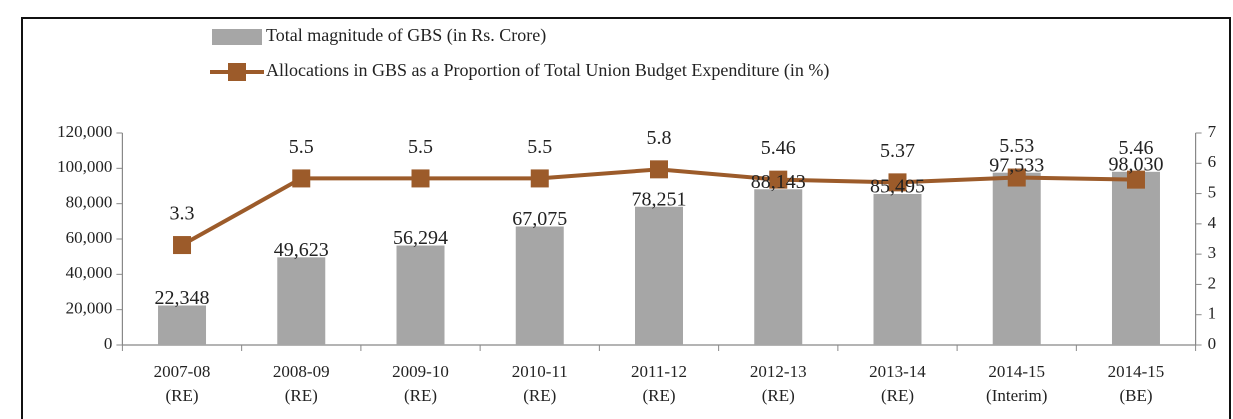 Image resolution: width=1233 pixels, height=419 pixels. Describe the element at coordinates (420, 238) in the screenshot. I see `bar-value-label: 56,294` at that location.